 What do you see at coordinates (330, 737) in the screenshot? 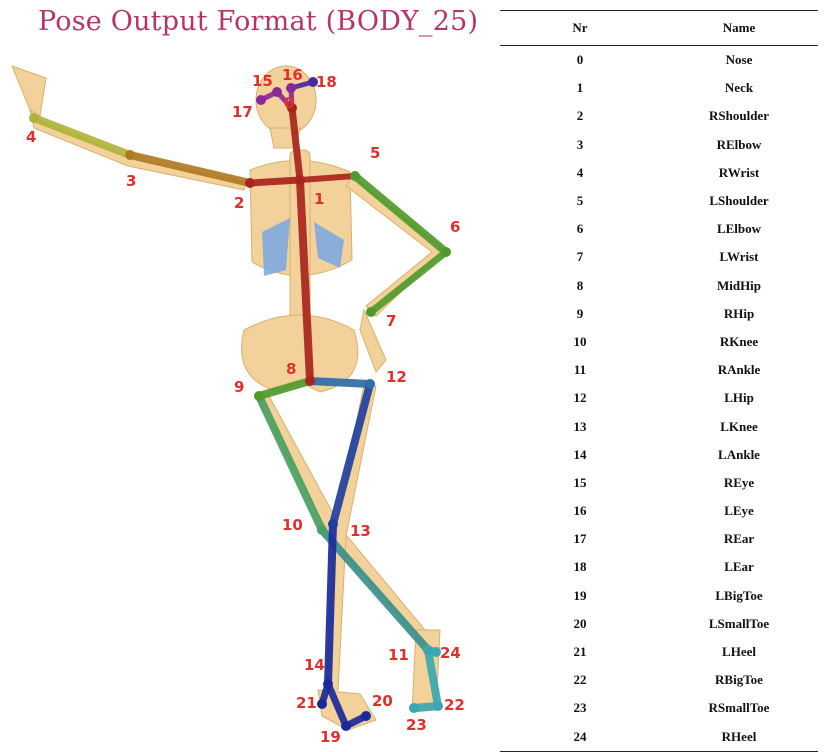
I see `keypoint-label: 19` at bounding box center [330, 737].